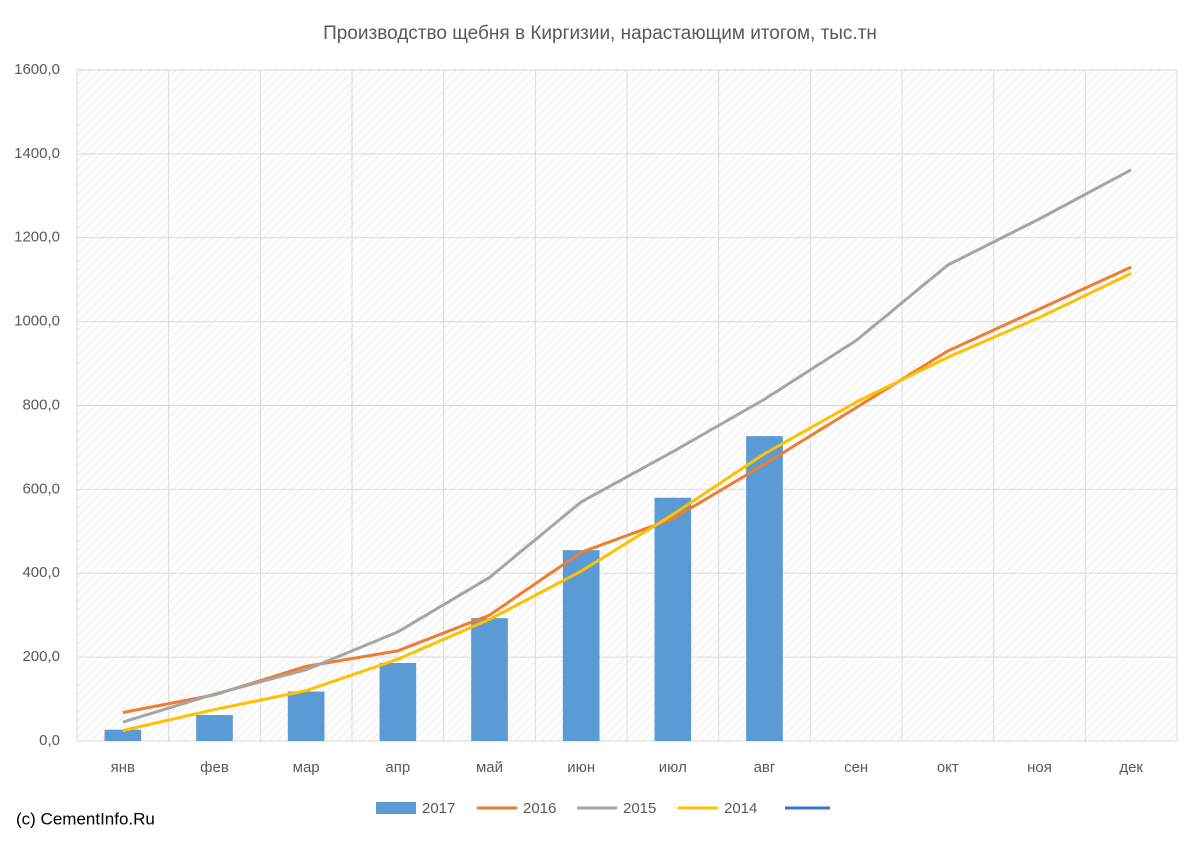 This screenshot has width=1200, height=841. I want to click on y-tick-label: 800,0, so click(41, 404).